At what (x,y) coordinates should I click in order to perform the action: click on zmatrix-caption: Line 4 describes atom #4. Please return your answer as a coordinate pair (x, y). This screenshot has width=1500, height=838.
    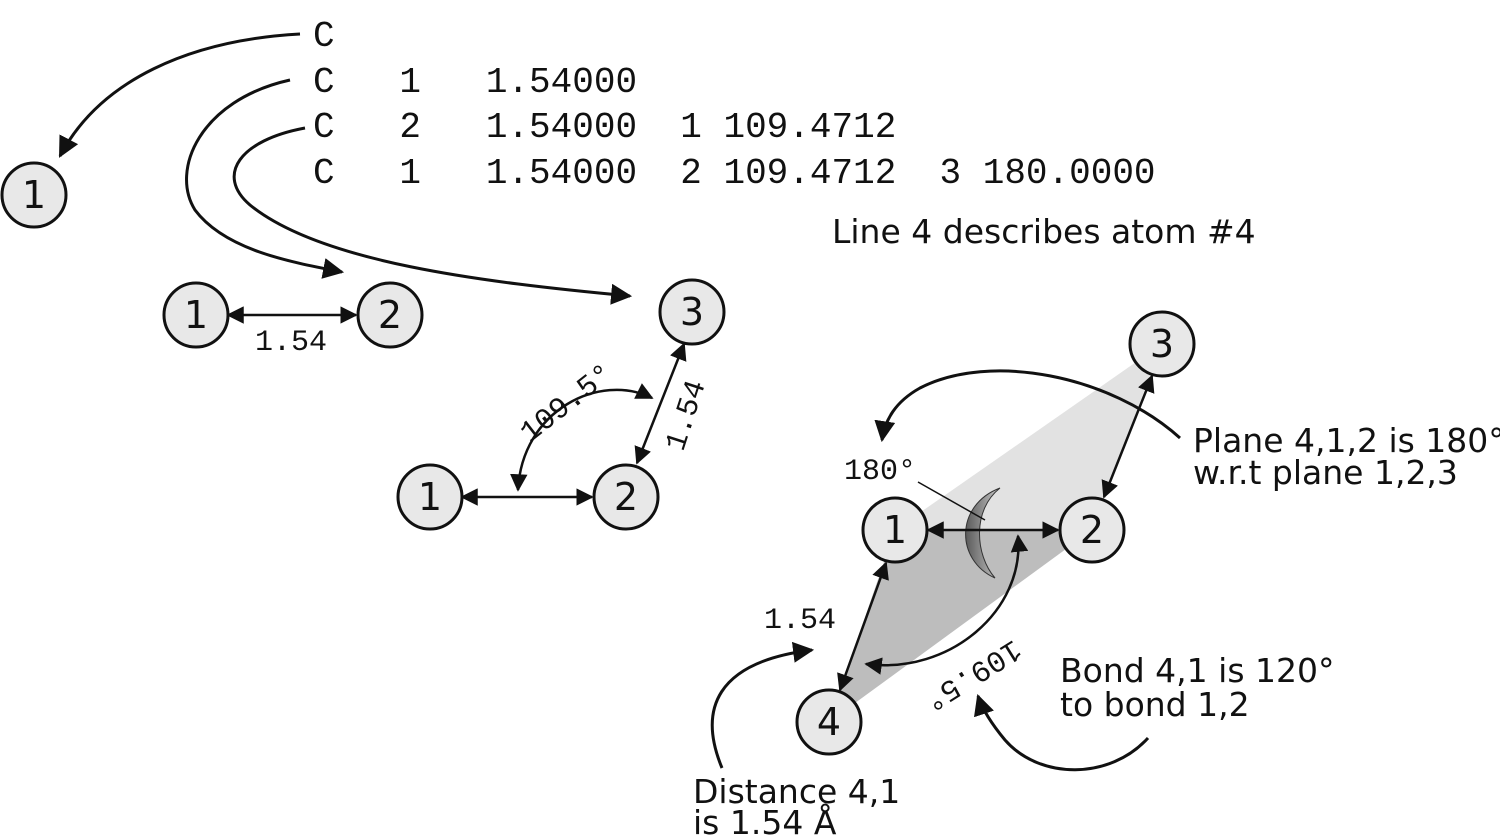
    Looking at the image, I should click on (1044, 231).